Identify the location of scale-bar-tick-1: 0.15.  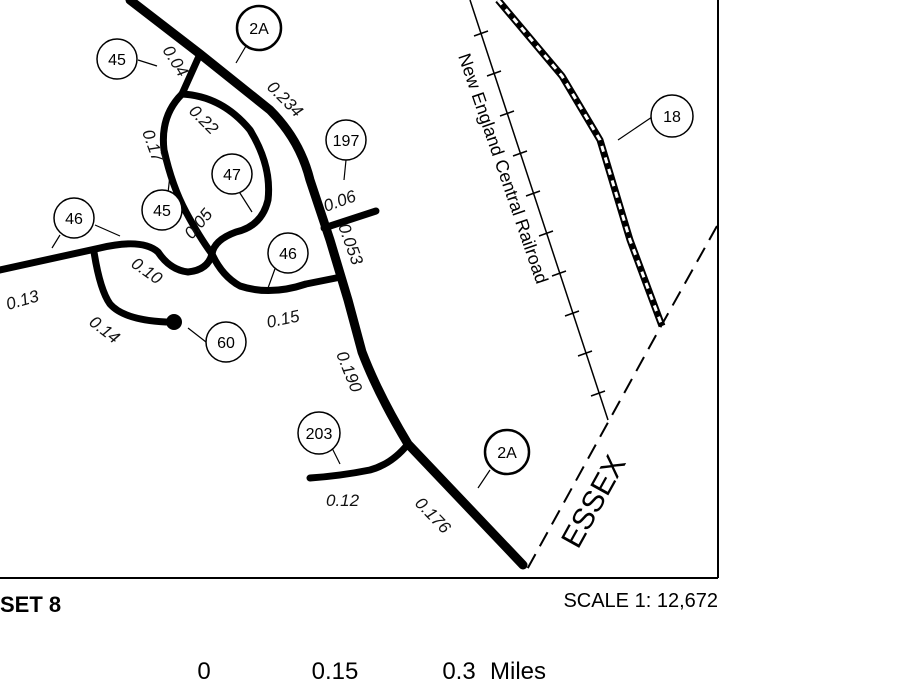
(335, 671).